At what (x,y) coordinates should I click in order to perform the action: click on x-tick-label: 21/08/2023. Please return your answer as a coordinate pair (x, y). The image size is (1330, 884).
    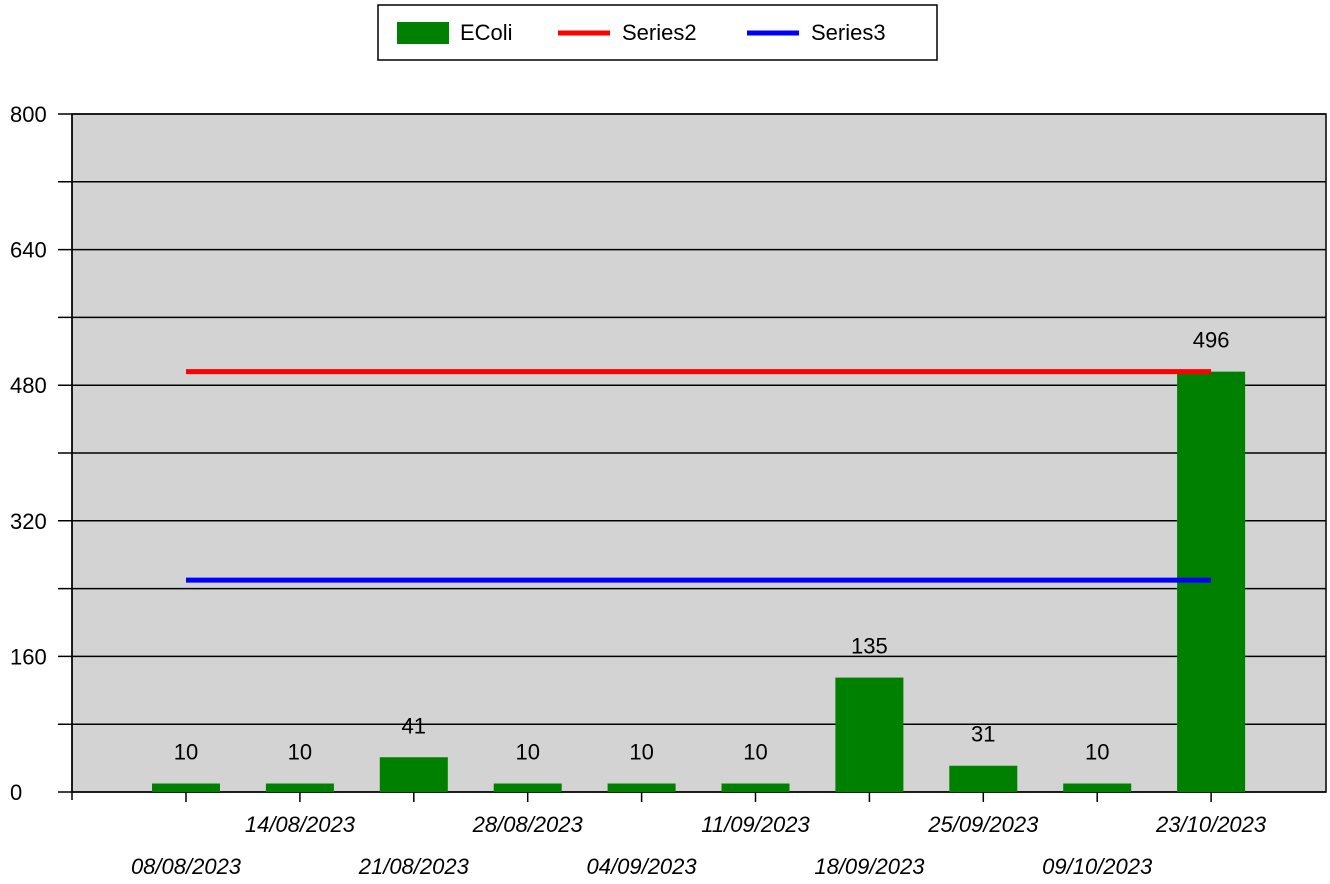
    Looking at the image, I should click on (414, 866).